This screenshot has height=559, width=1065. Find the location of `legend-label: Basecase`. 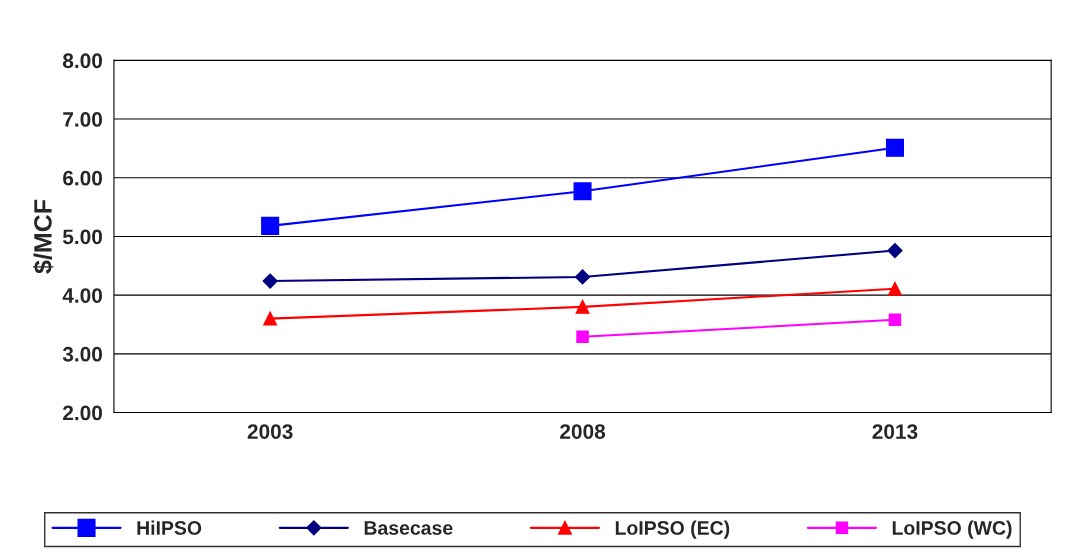

legend-label: Basecase is located at coordinates (408, 528).